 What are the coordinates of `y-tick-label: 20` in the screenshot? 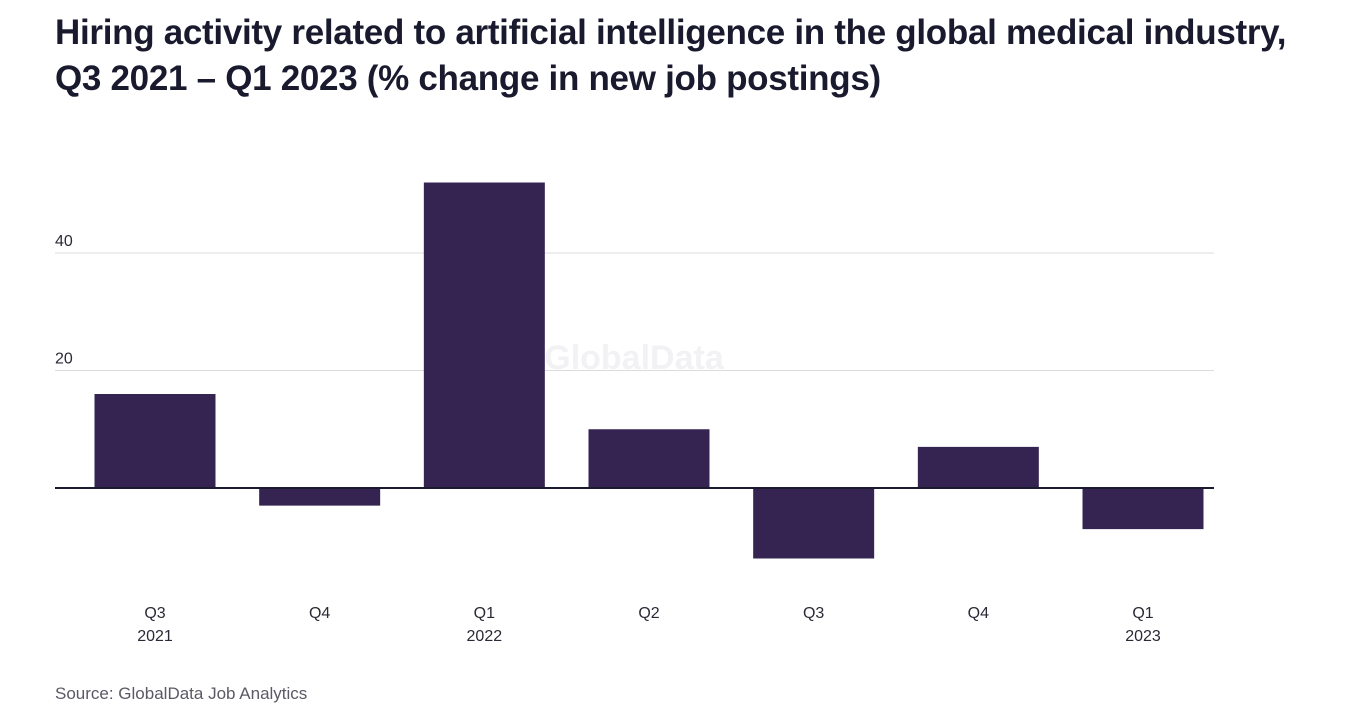 It's located at (64, 359).